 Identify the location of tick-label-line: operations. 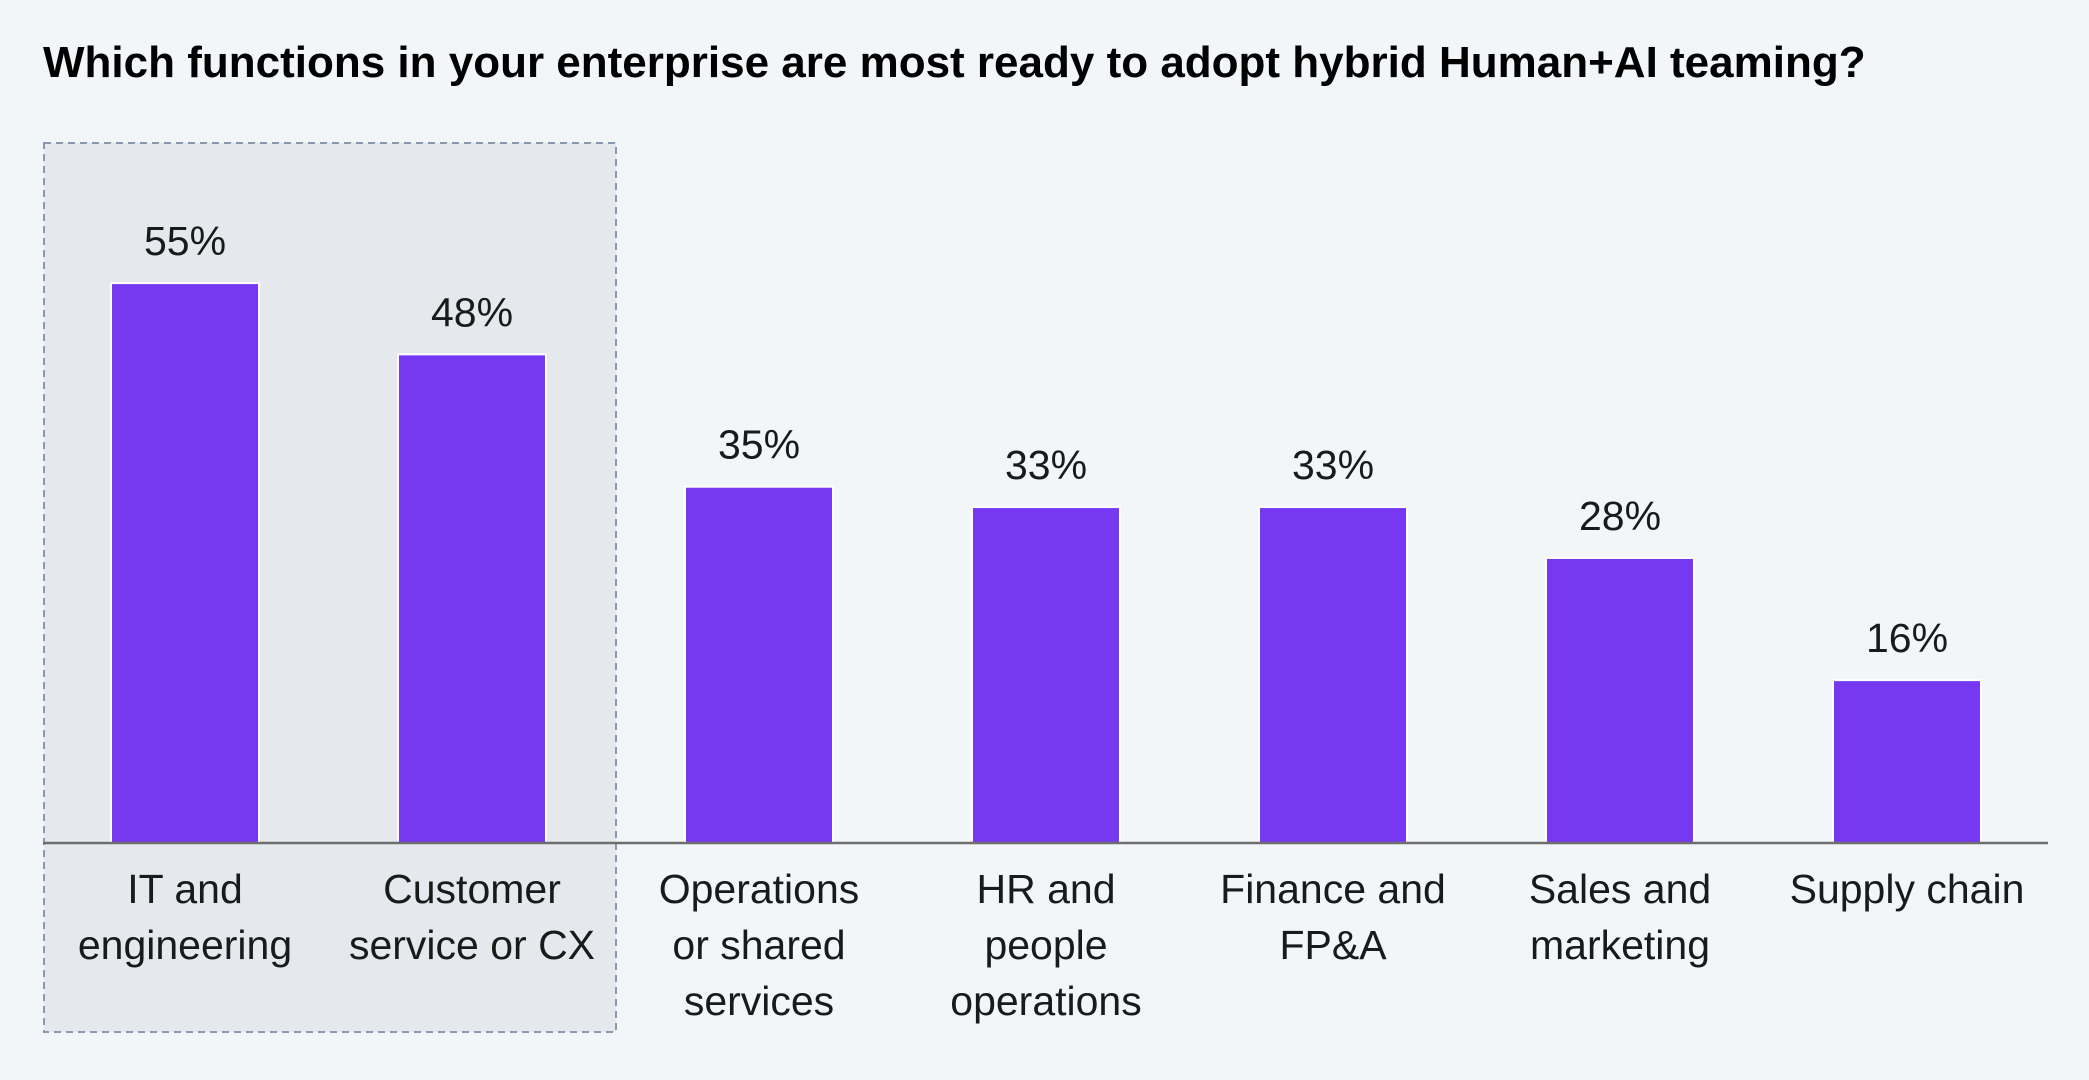
(1045, 1001).